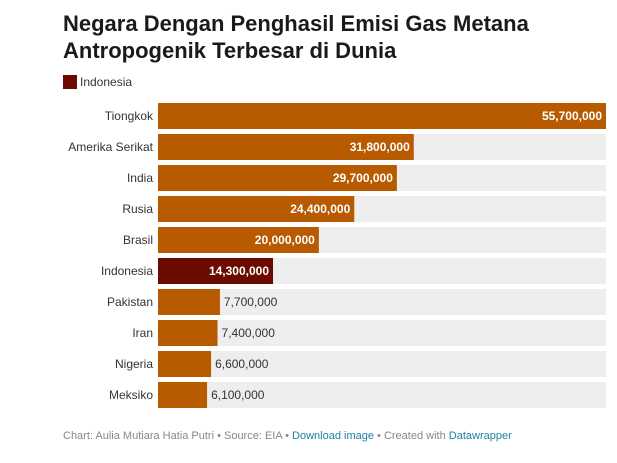 The height and width of the screenshot is (463, 617). What do you see at coordinates (110, 147) in the screenshot?
I see `category-label: Amerika Serikat` at bounding box center [110, 147].